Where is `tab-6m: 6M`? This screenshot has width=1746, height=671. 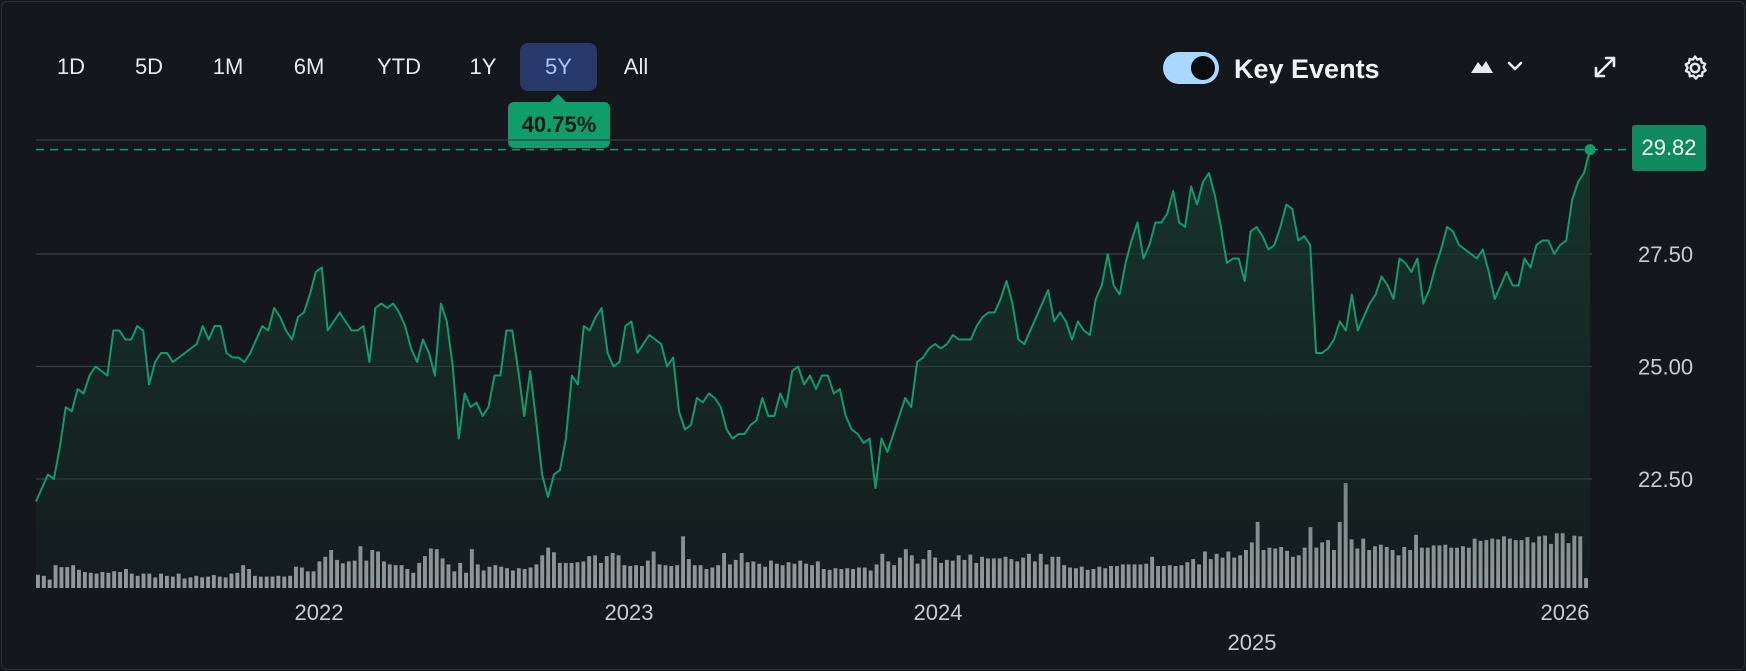
tab-6m: 6M is located at coordinates (309, 66).